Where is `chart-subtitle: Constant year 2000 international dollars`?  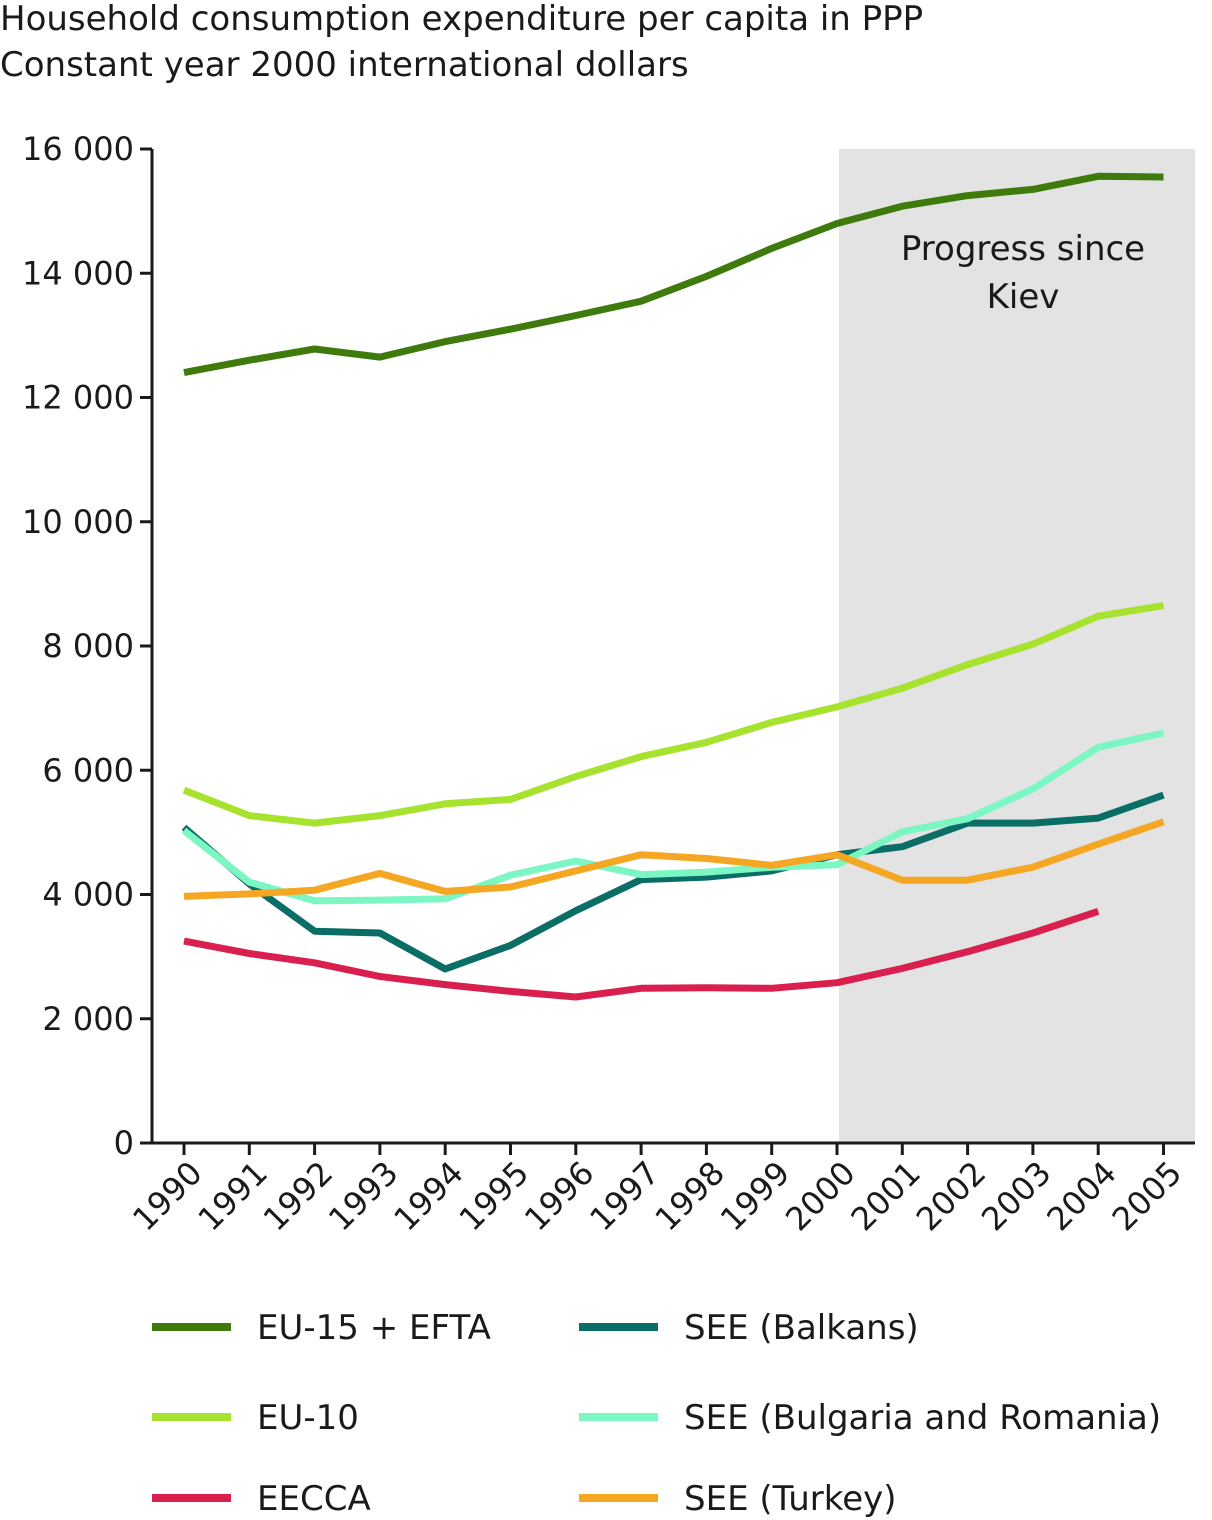 chart-subtitle: Constant year 2000 international dollars is located at coordinates (344, 65).